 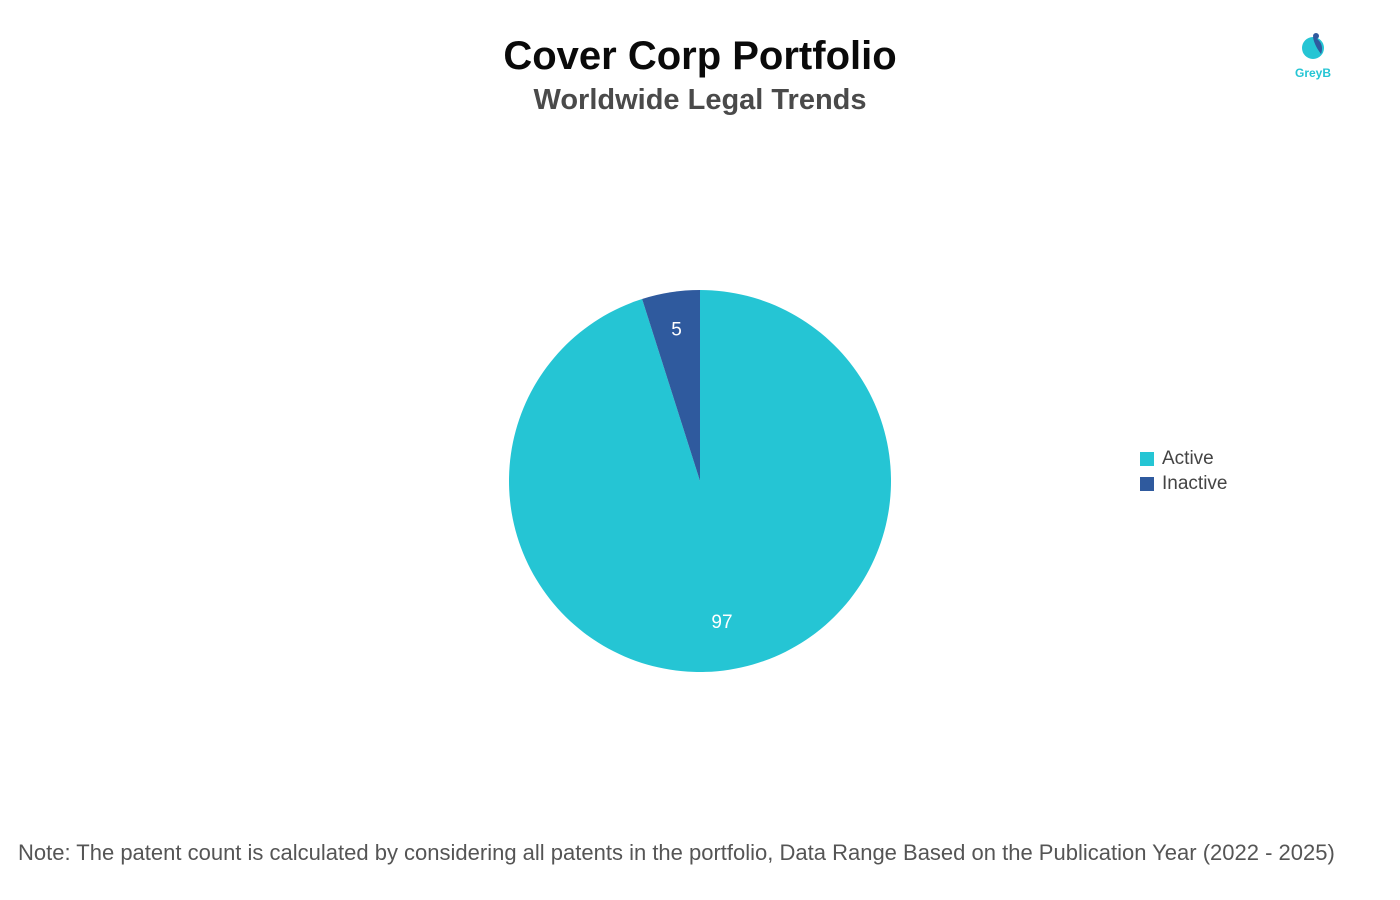 What do you see at coordinates (1147, 483) in the screenshot?
I see `legend-swatch-inactive` at bounding box center [1147, 483].